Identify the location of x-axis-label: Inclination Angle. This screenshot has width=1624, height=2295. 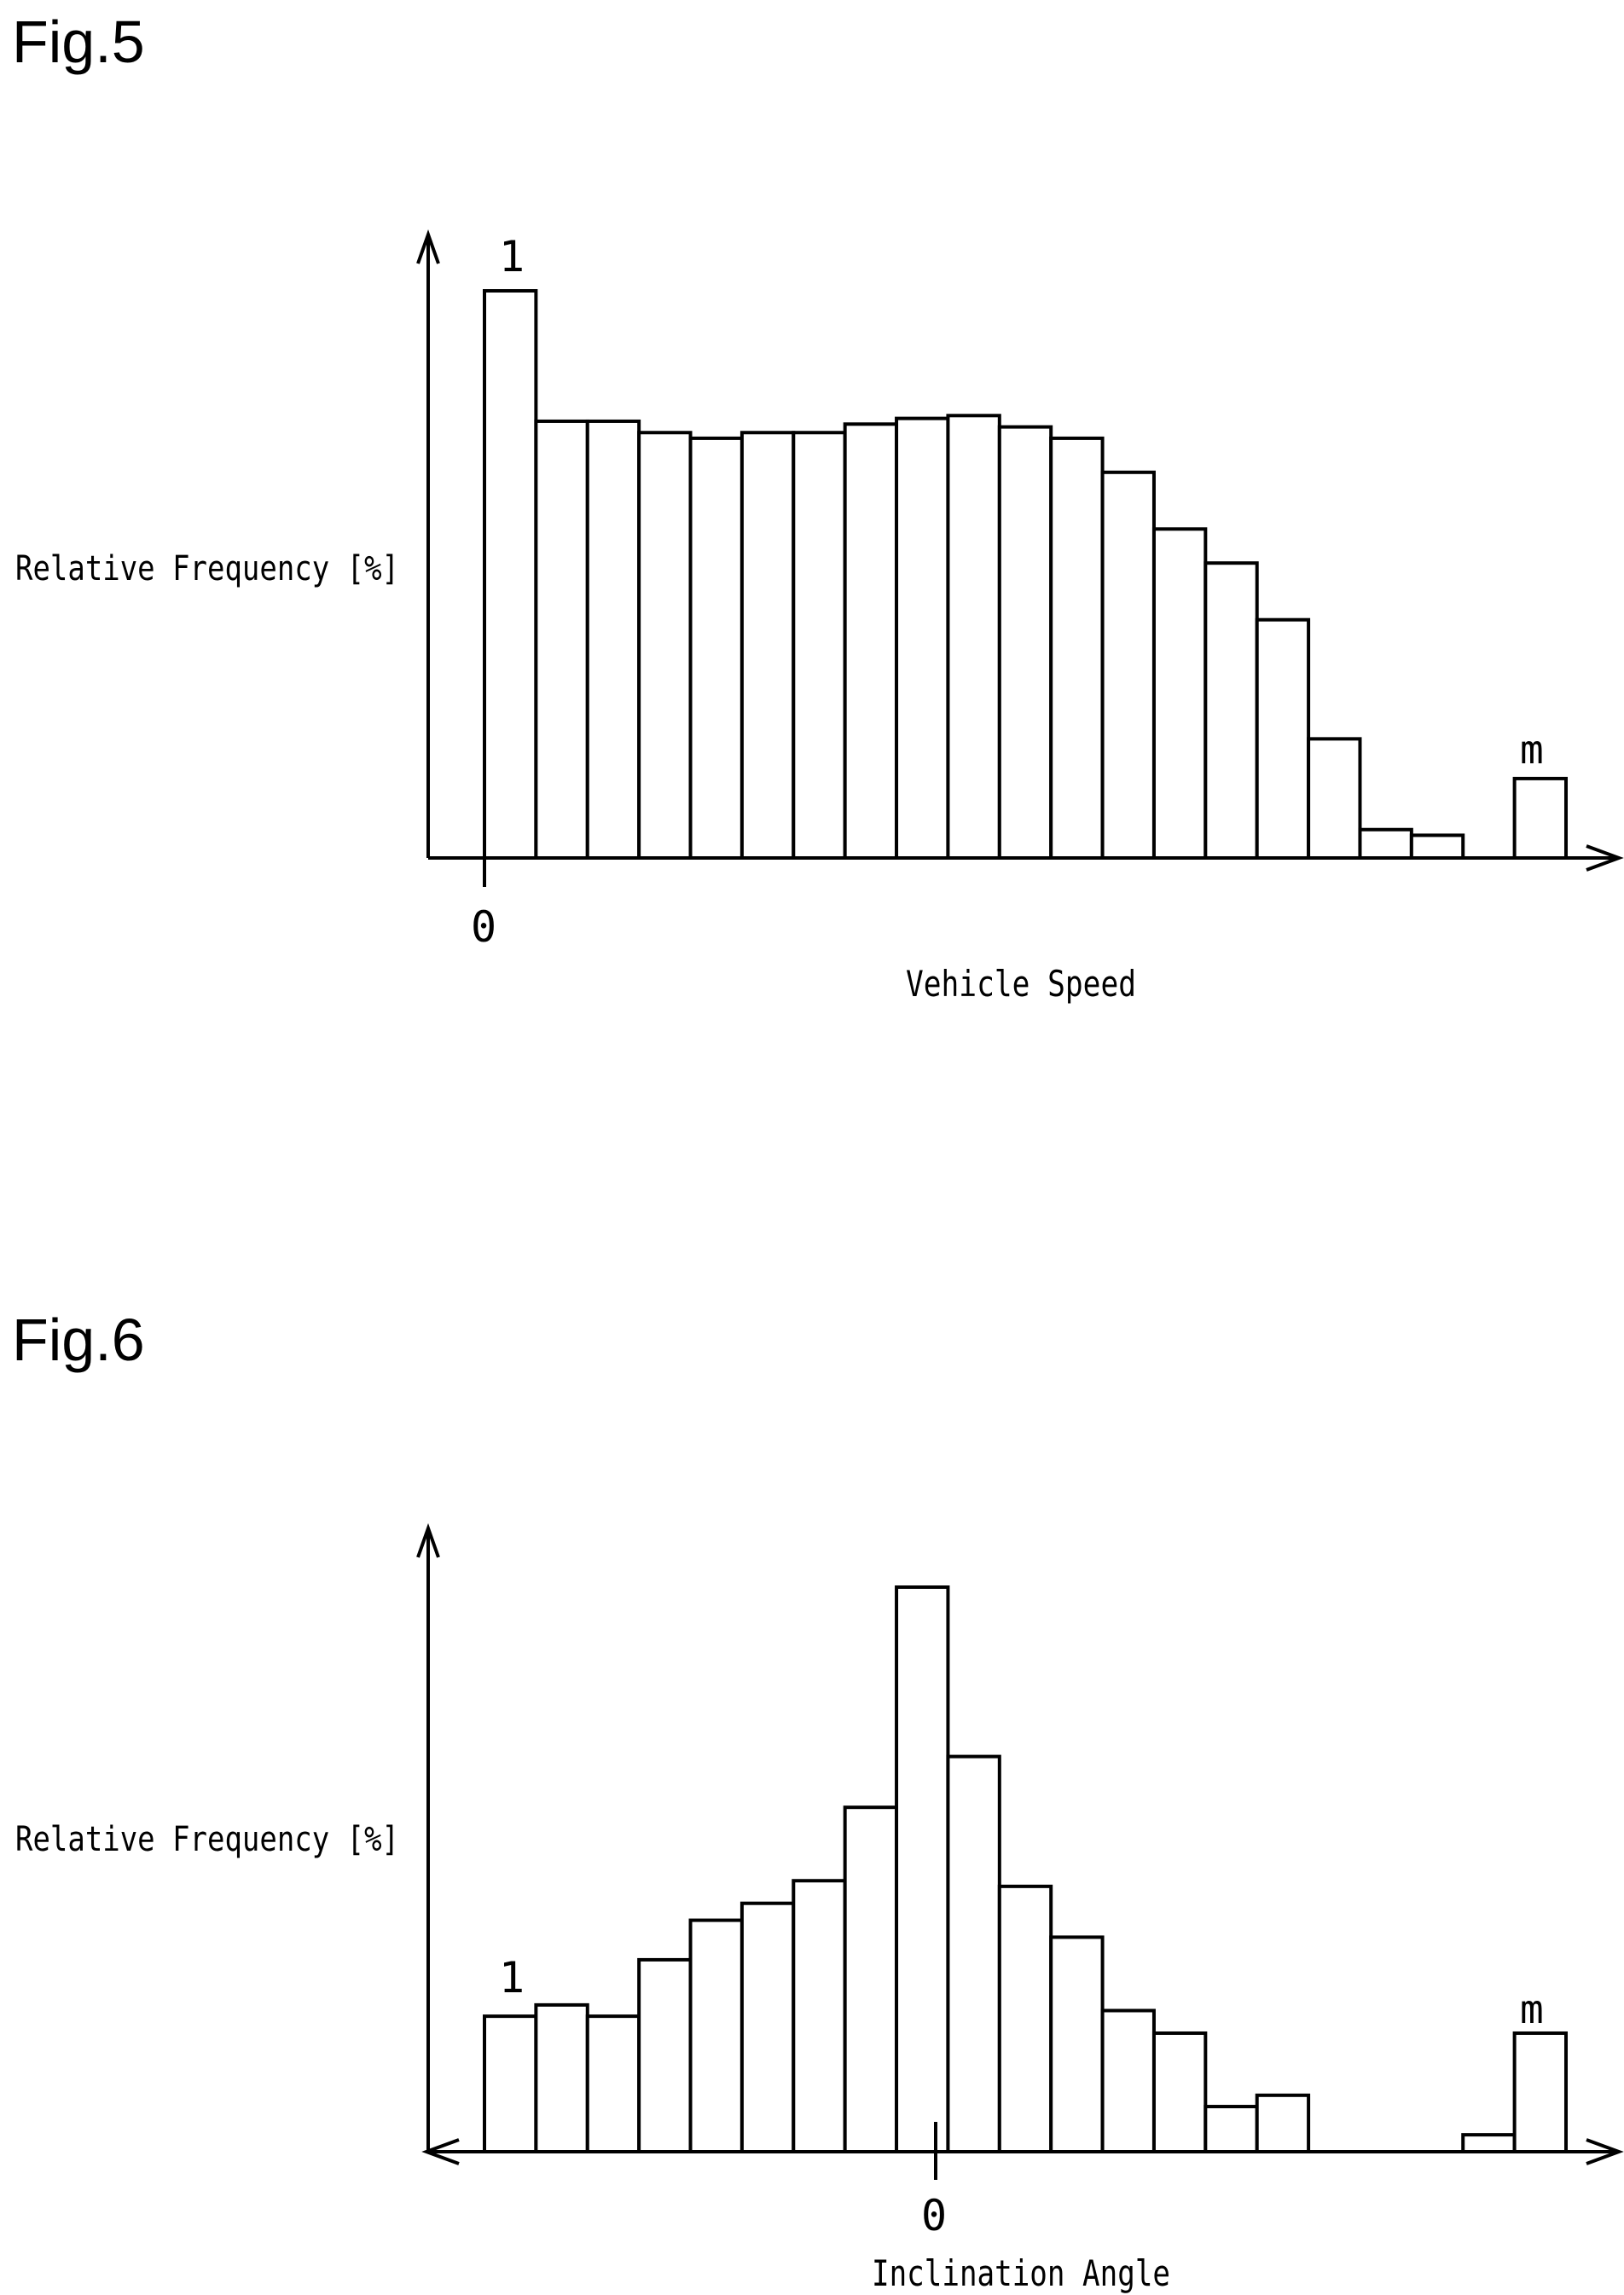
(1021, 2273).